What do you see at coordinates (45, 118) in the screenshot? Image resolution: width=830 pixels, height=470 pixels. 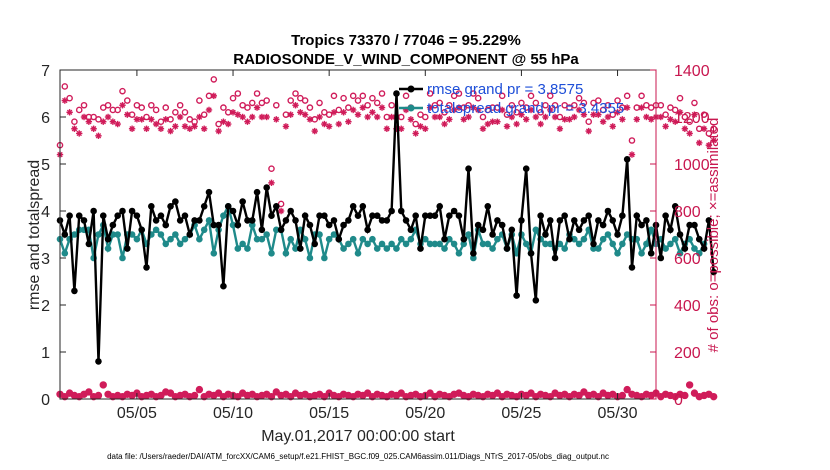 I see `y-left-tick-label: 6` at bounding box center [45, 118].